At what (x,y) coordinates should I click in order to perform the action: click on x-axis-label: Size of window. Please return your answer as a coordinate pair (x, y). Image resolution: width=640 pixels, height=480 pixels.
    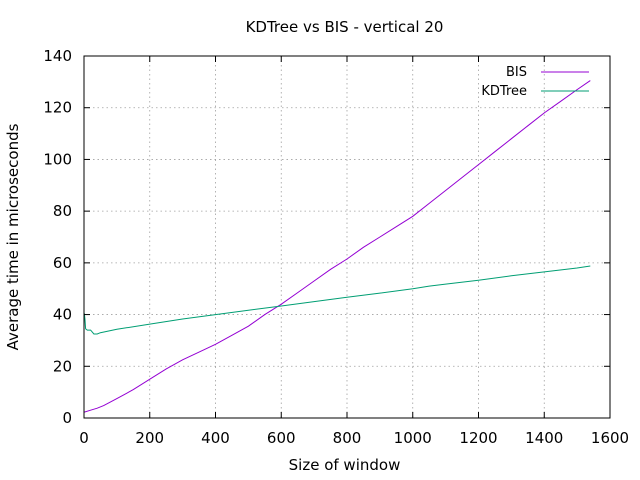
    Looking at the image, I should click on (345, 465).